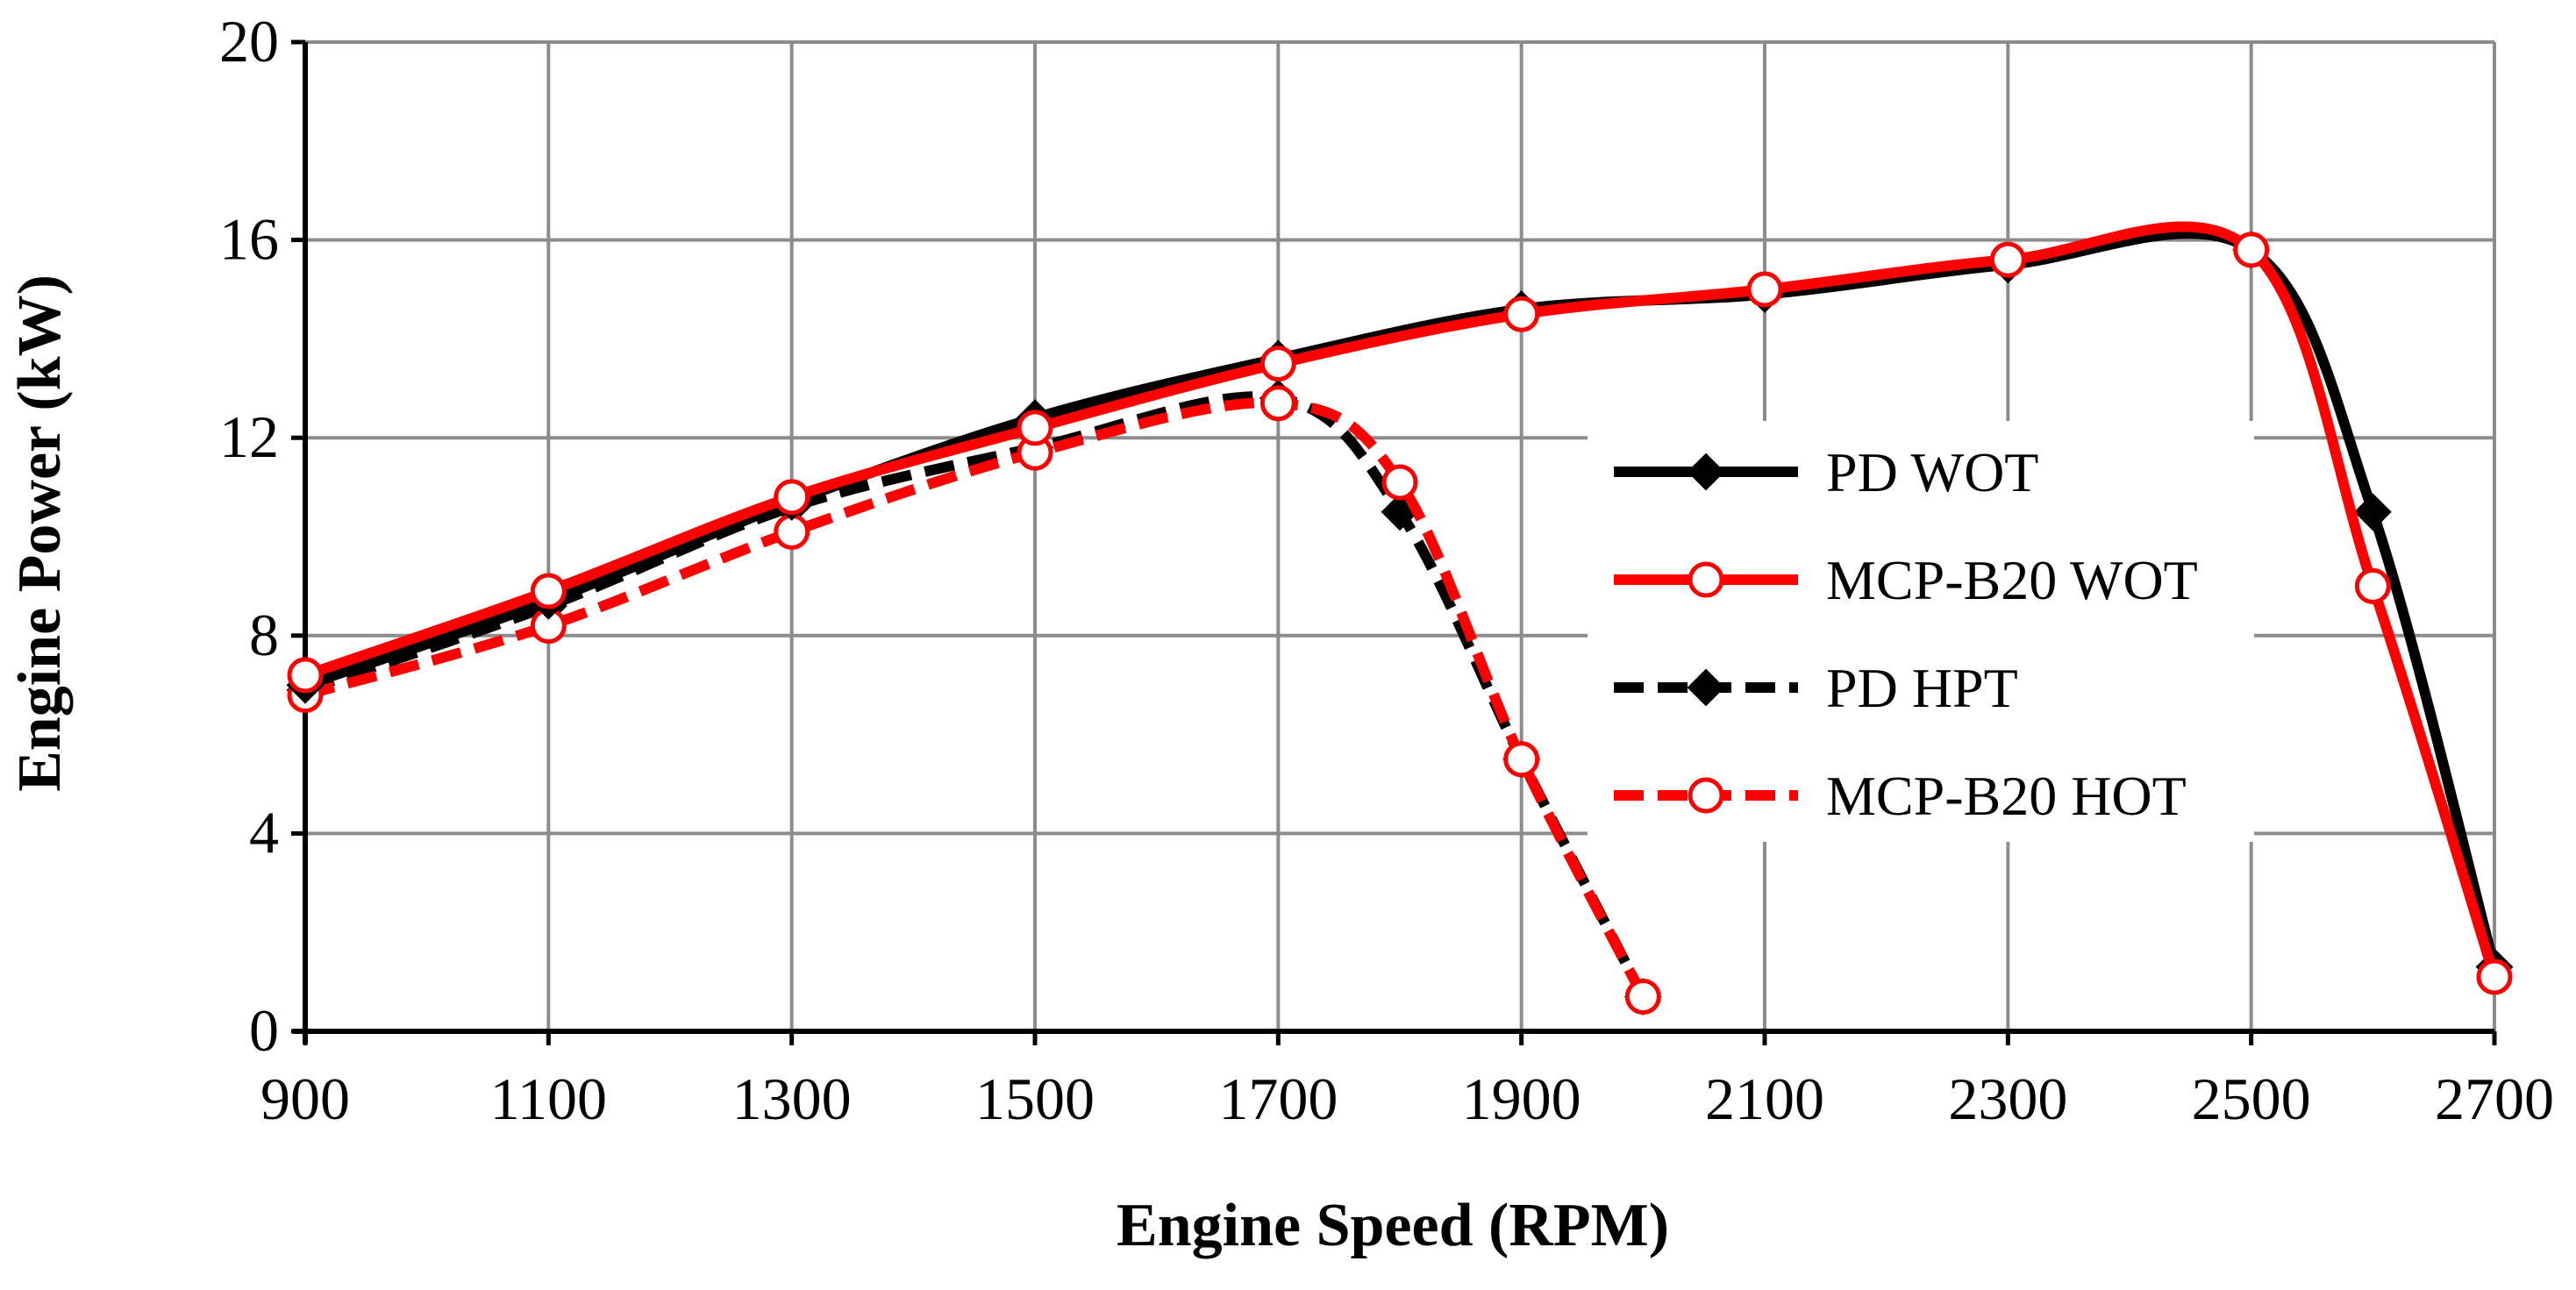 The image size is (2576, 1290). Describe the element at coordinates (264, 1030) in the screenshot. I see `y-tick-label: 0` at that location.